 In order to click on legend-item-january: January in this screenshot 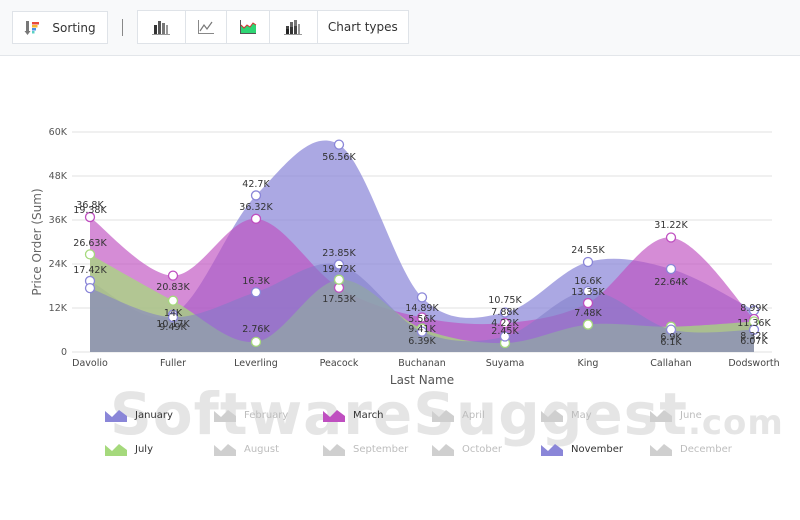, I will do `click(139, 415)`.